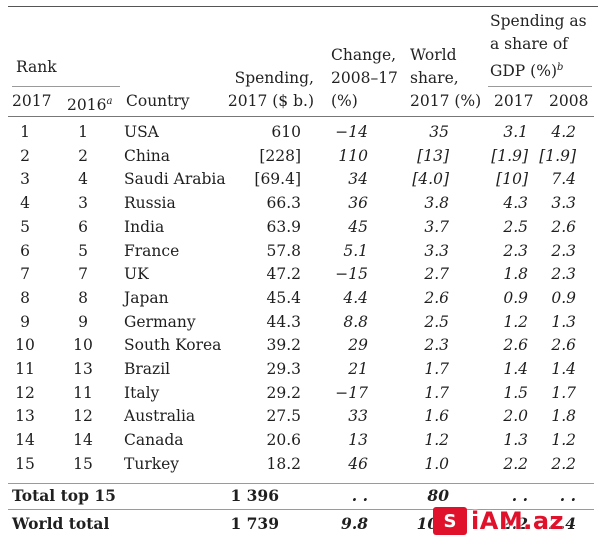  Describe the element at coordinates (301, 483) in the screenshot. I see `totals-rule` at that location.